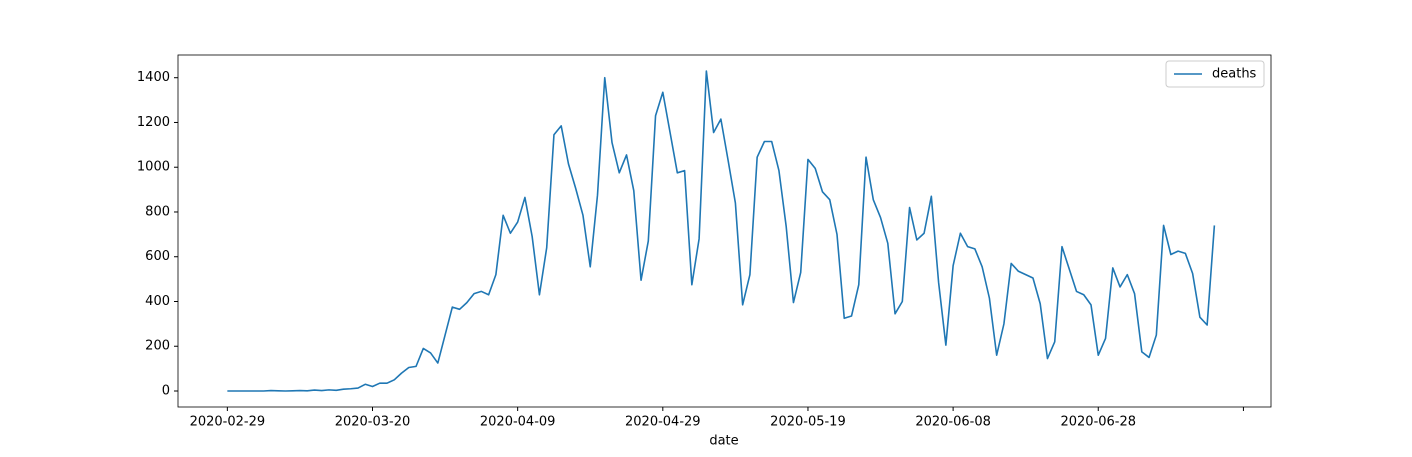  Describe the element at coordinates (157, 211) in the screenshot. I see `y-tick-label: 800` at that location.